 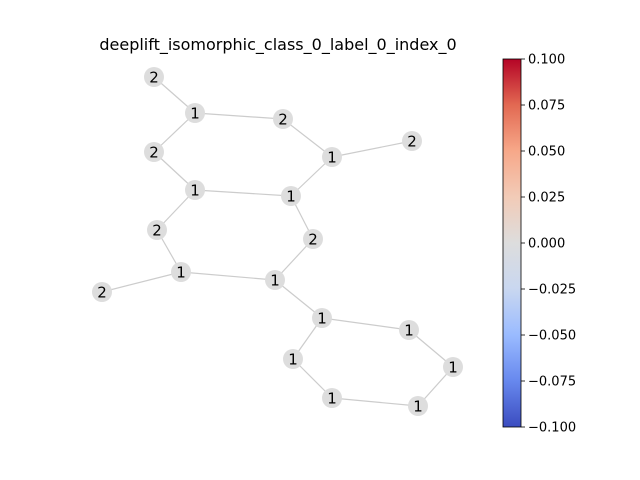 I want to click on colorbar-gradient, so click(x=512, y=243).